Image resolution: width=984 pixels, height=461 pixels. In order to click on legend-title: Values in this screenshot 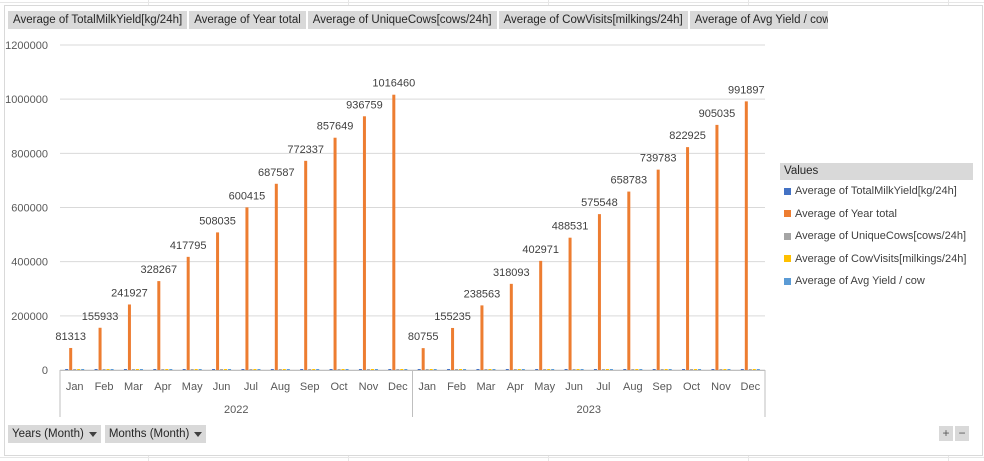, I will do `click(876, 171)`.